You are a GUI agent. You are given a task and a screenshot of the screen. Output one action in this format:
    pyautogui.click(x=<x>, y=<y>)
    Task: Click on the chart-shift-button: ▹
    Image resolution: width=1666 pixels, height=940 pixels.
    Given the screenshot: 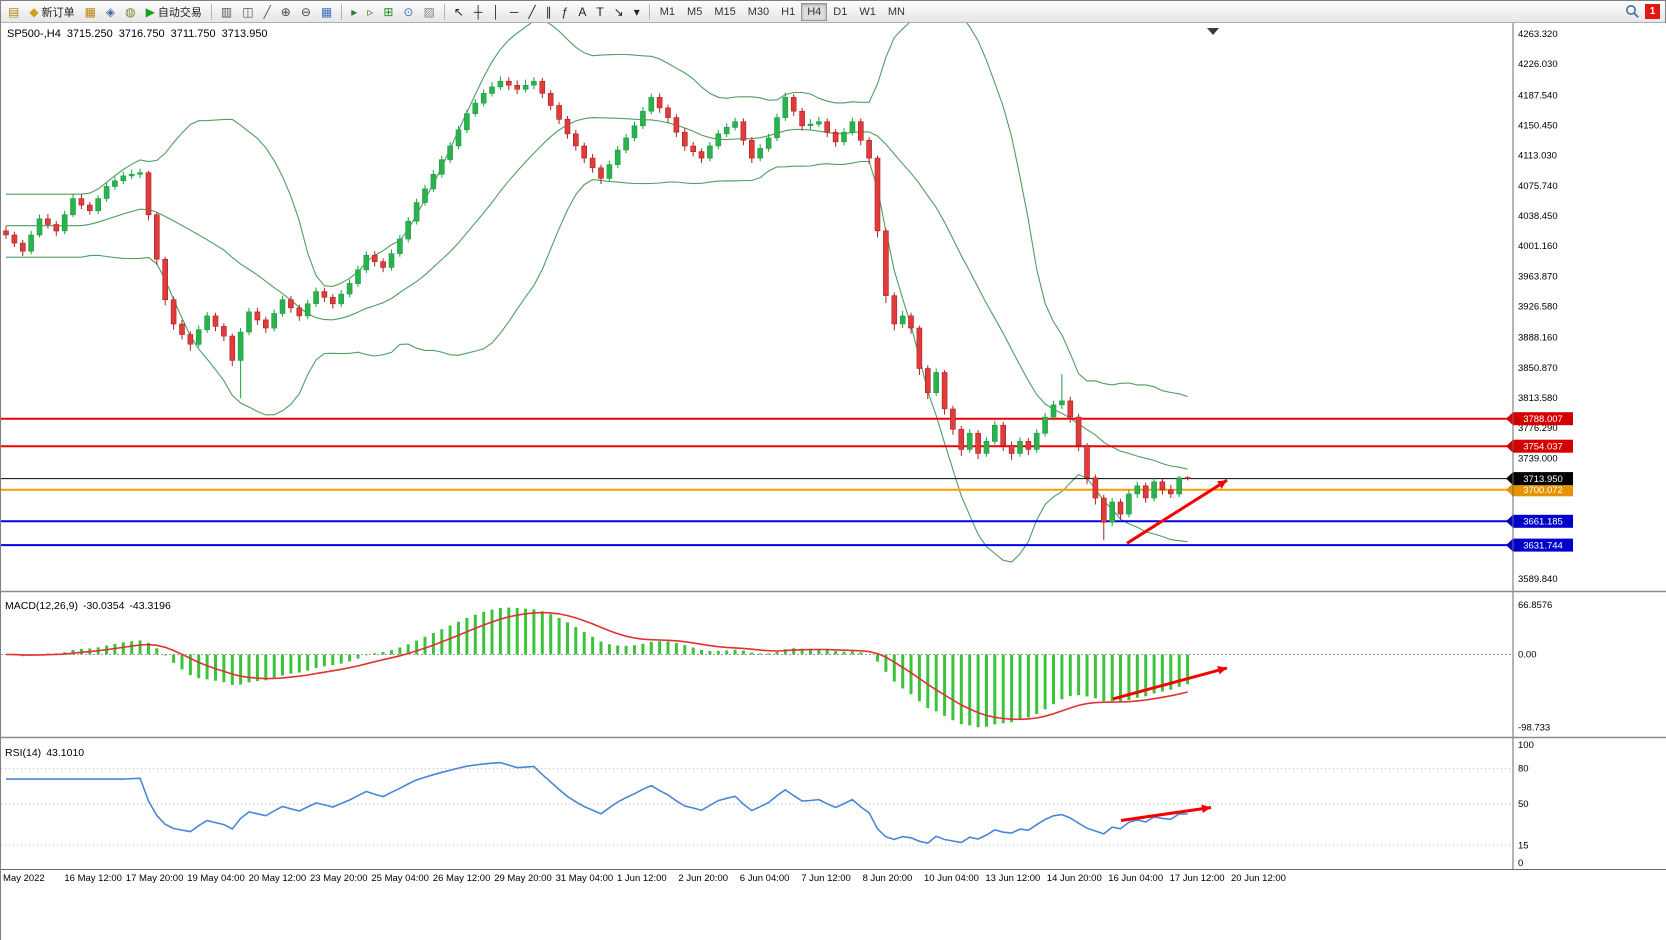 What is the action you would take?
    pyautogui.click(x=370, y=12)
    